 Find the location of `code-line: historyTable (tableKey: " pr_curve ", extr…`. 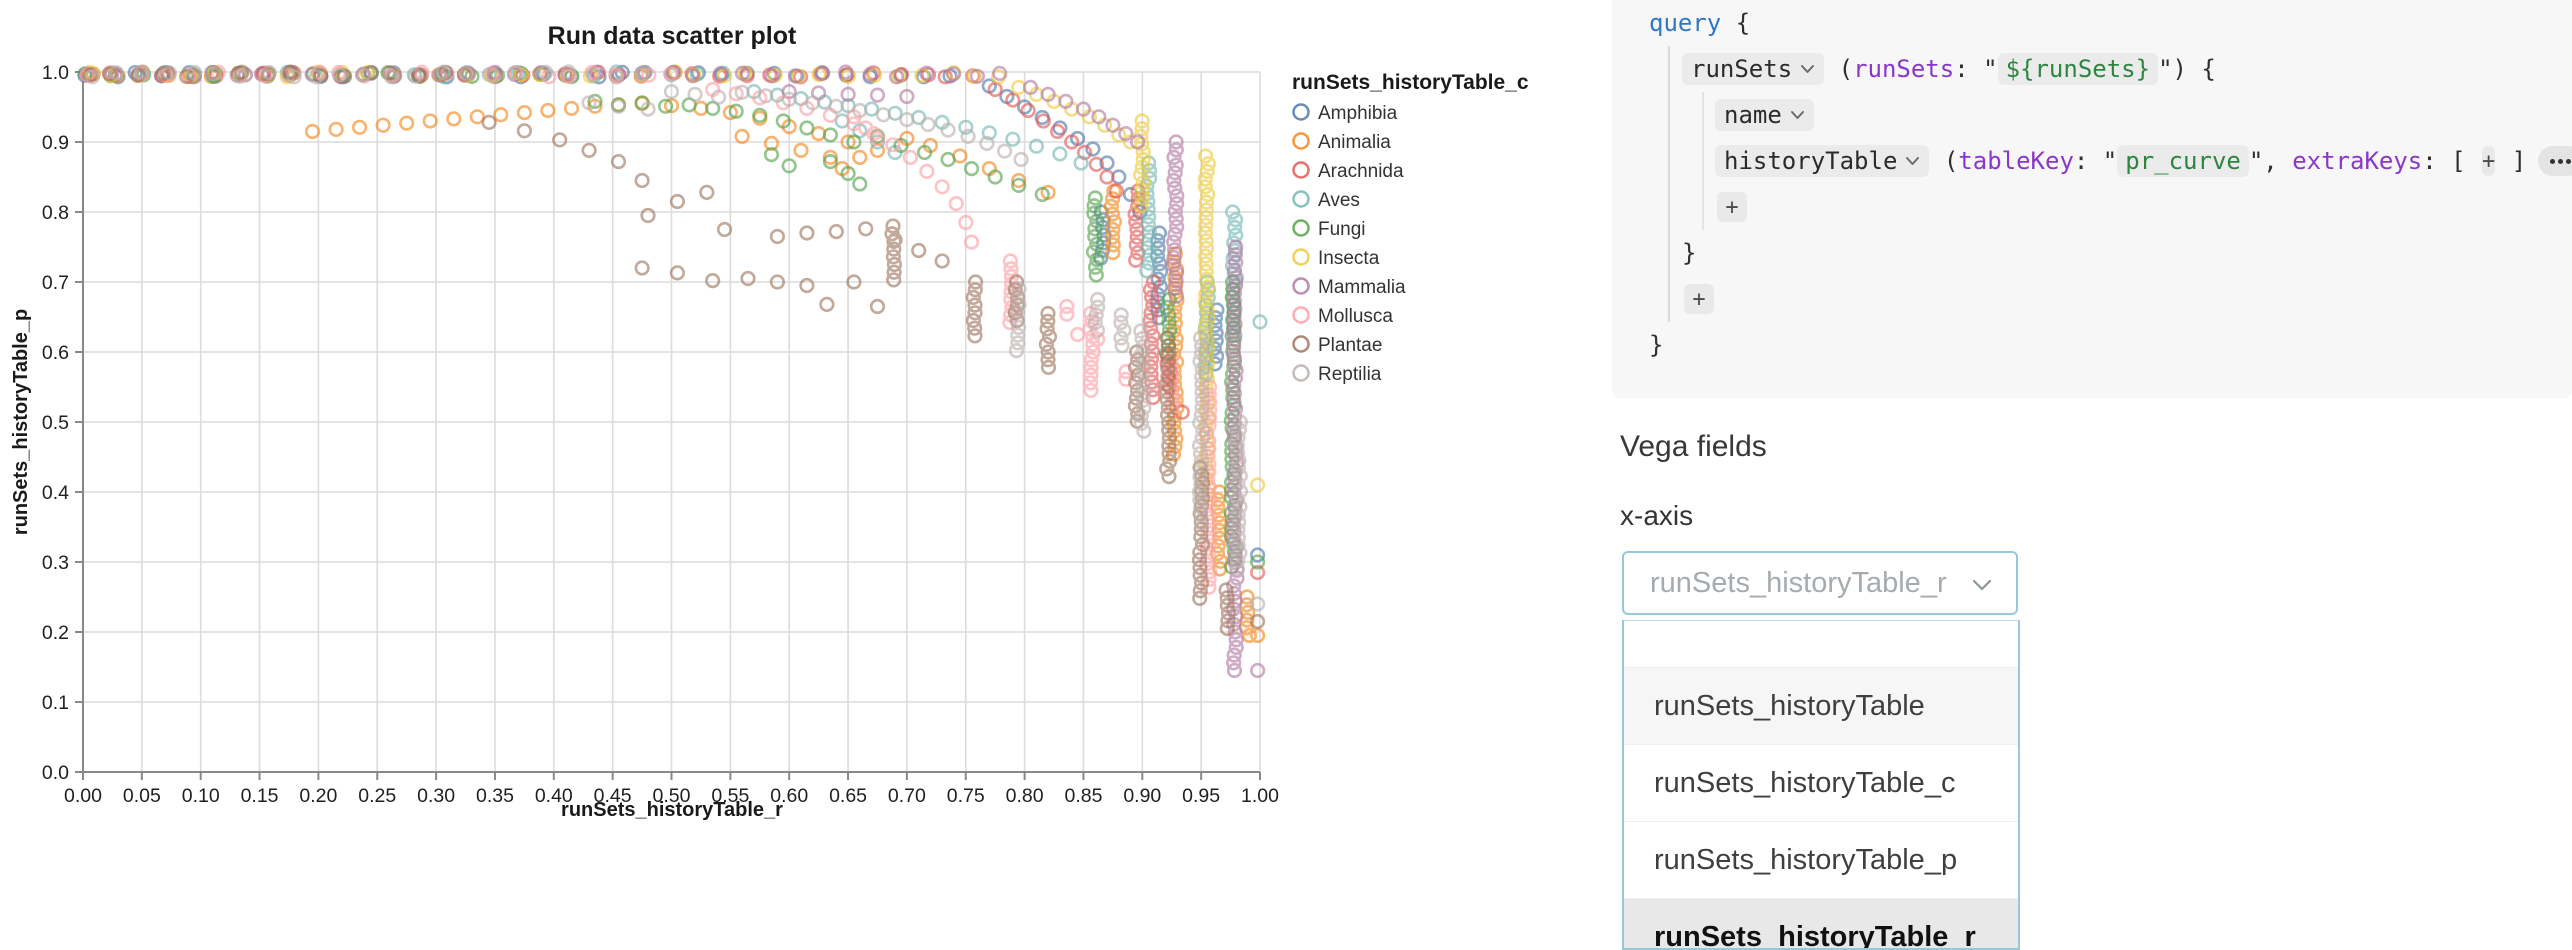

code-line: historyTable (tableKey: " pr_curve ", extr… is located at coordinates (2110, 161).